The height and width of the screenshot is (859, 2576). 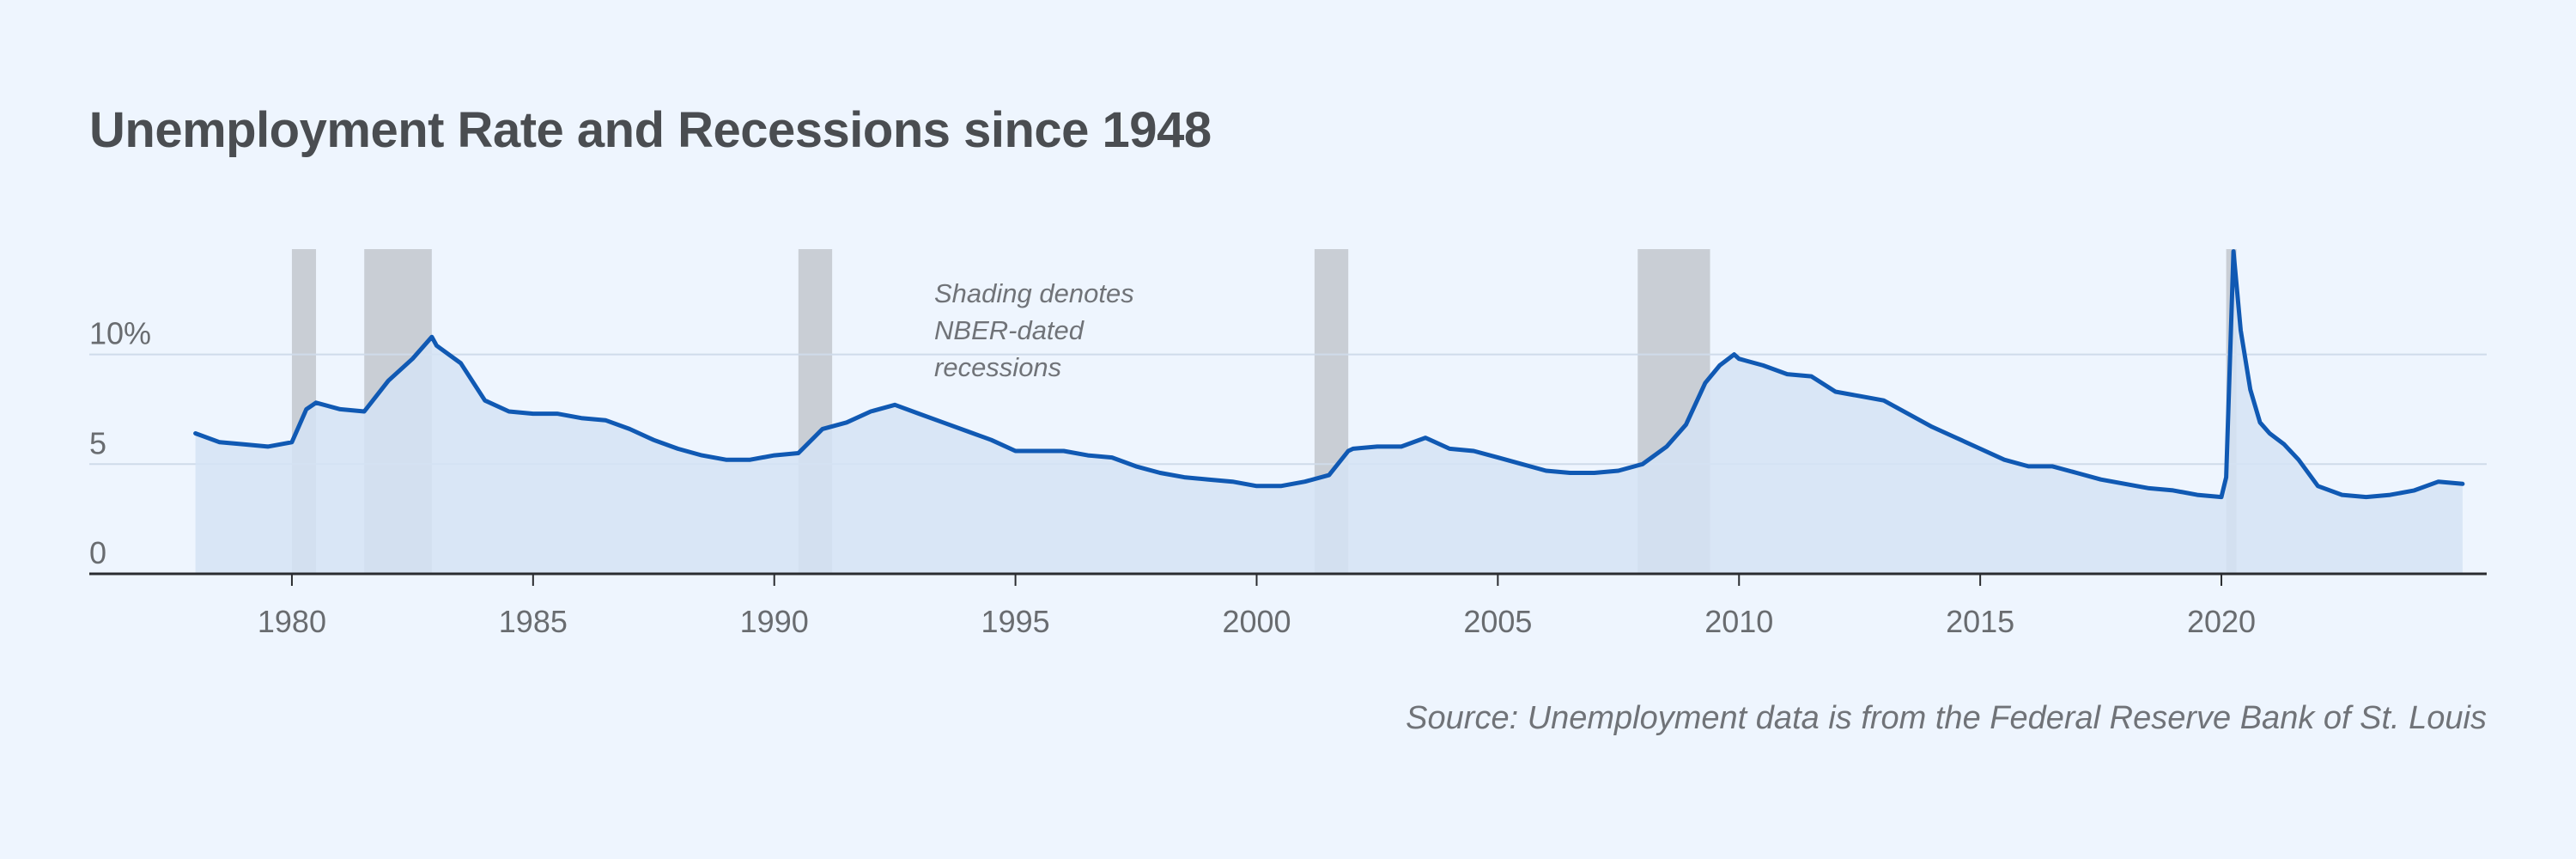 What do you see at coordinates (1009, 330) in the screenshot?
I see `annotation-line-1: NBER-dated` at bounding box center [1009, 330].